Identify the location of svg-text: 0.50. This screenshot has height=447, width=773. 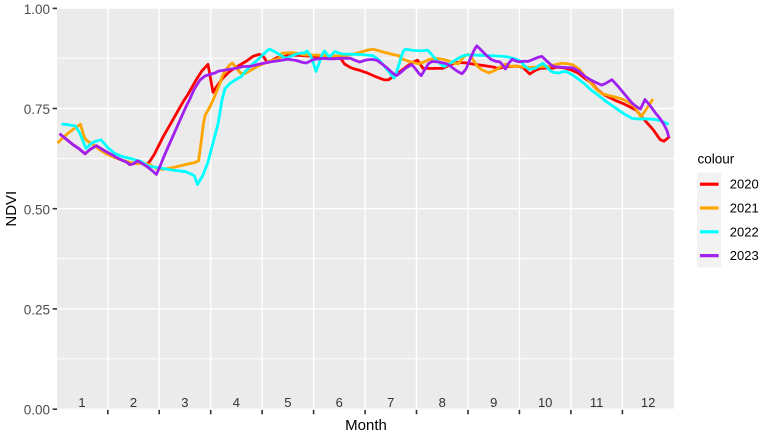
(37, 209).